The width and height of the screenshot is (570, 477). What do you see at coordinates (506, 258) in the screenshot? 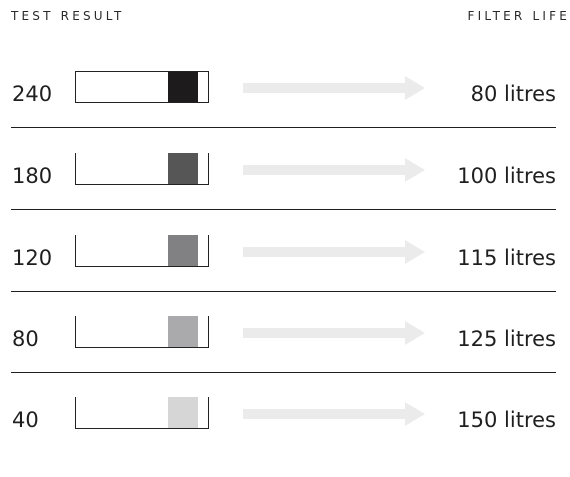
I see `filter-life-value: 115 litres` at bounding box center [506, 258].